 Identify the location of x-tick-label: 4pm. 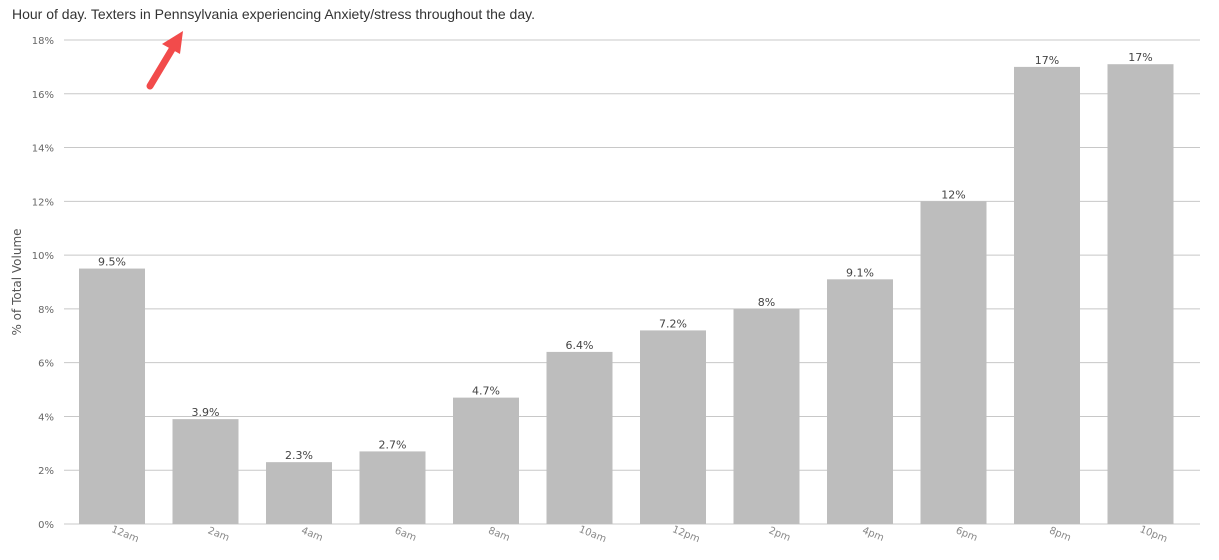
(872, 534).